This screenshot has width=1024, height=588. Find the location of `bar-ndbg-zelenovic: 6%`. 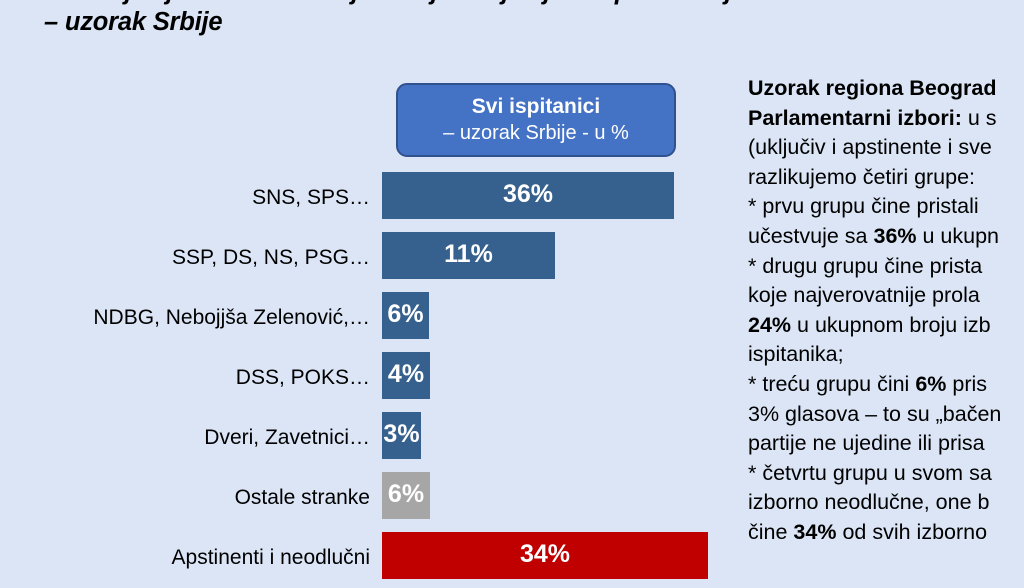

bar-ndbg-zelenovic: 6% is located at coordinates (405, 315).